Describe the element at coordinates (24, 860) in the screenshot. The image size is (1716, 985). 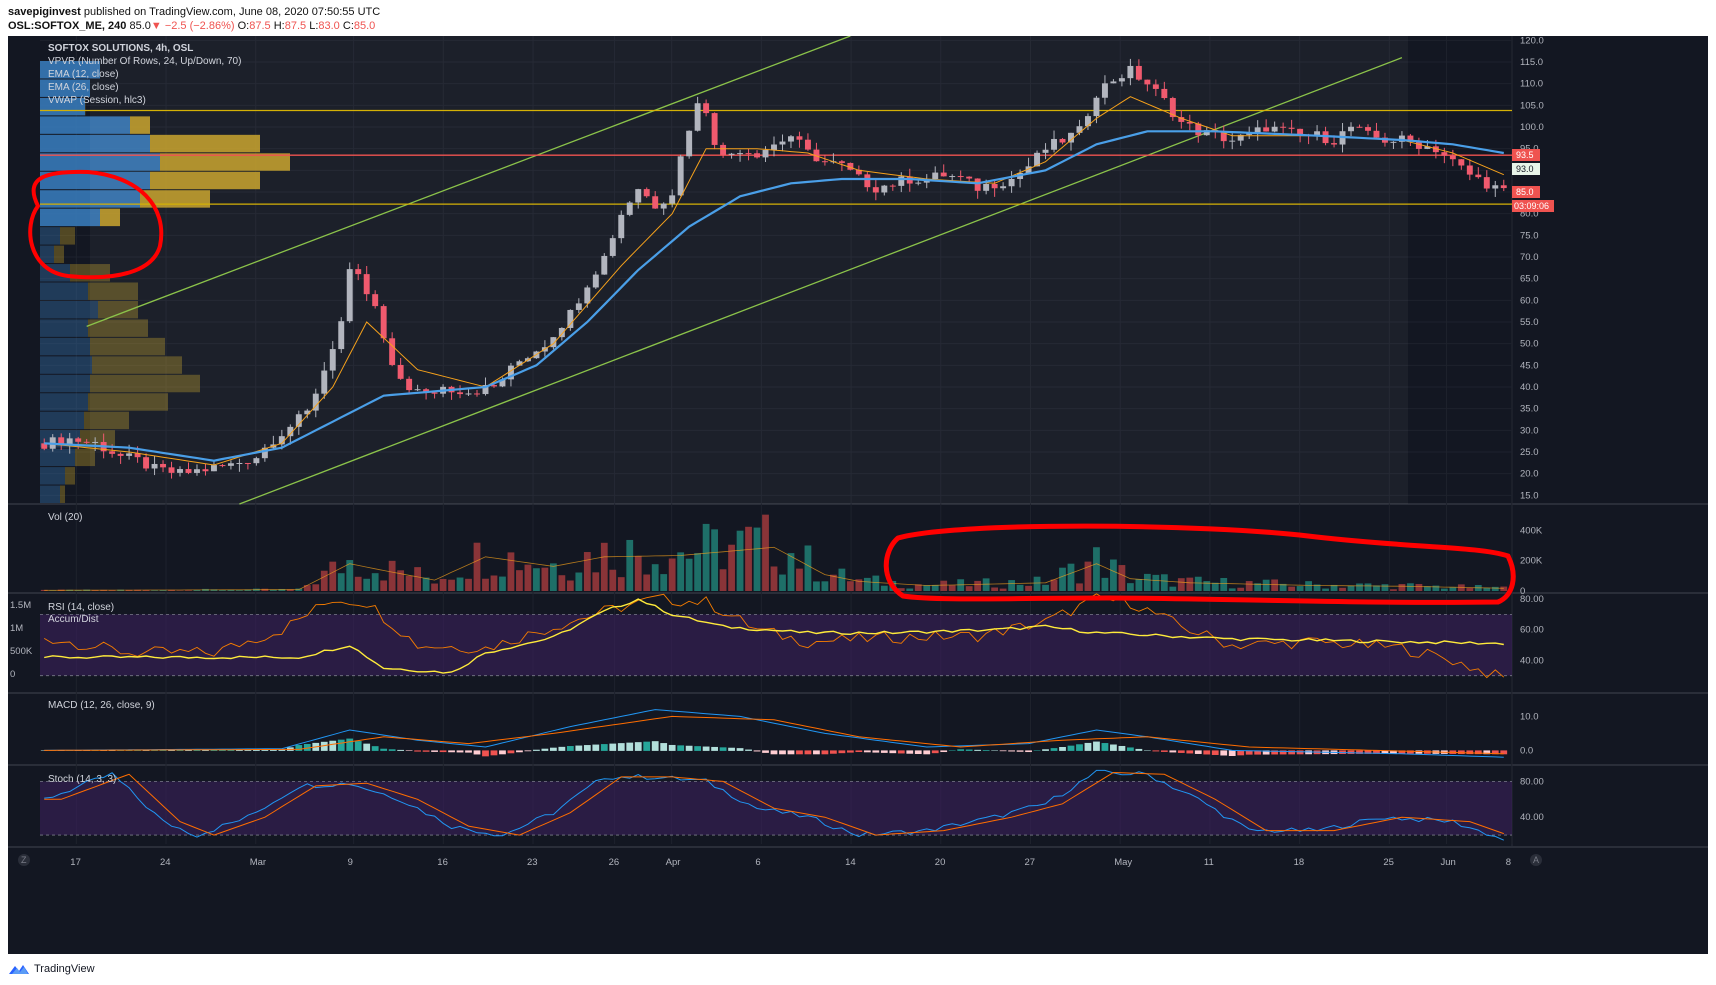
I see `zoom-reset-button` at that location.